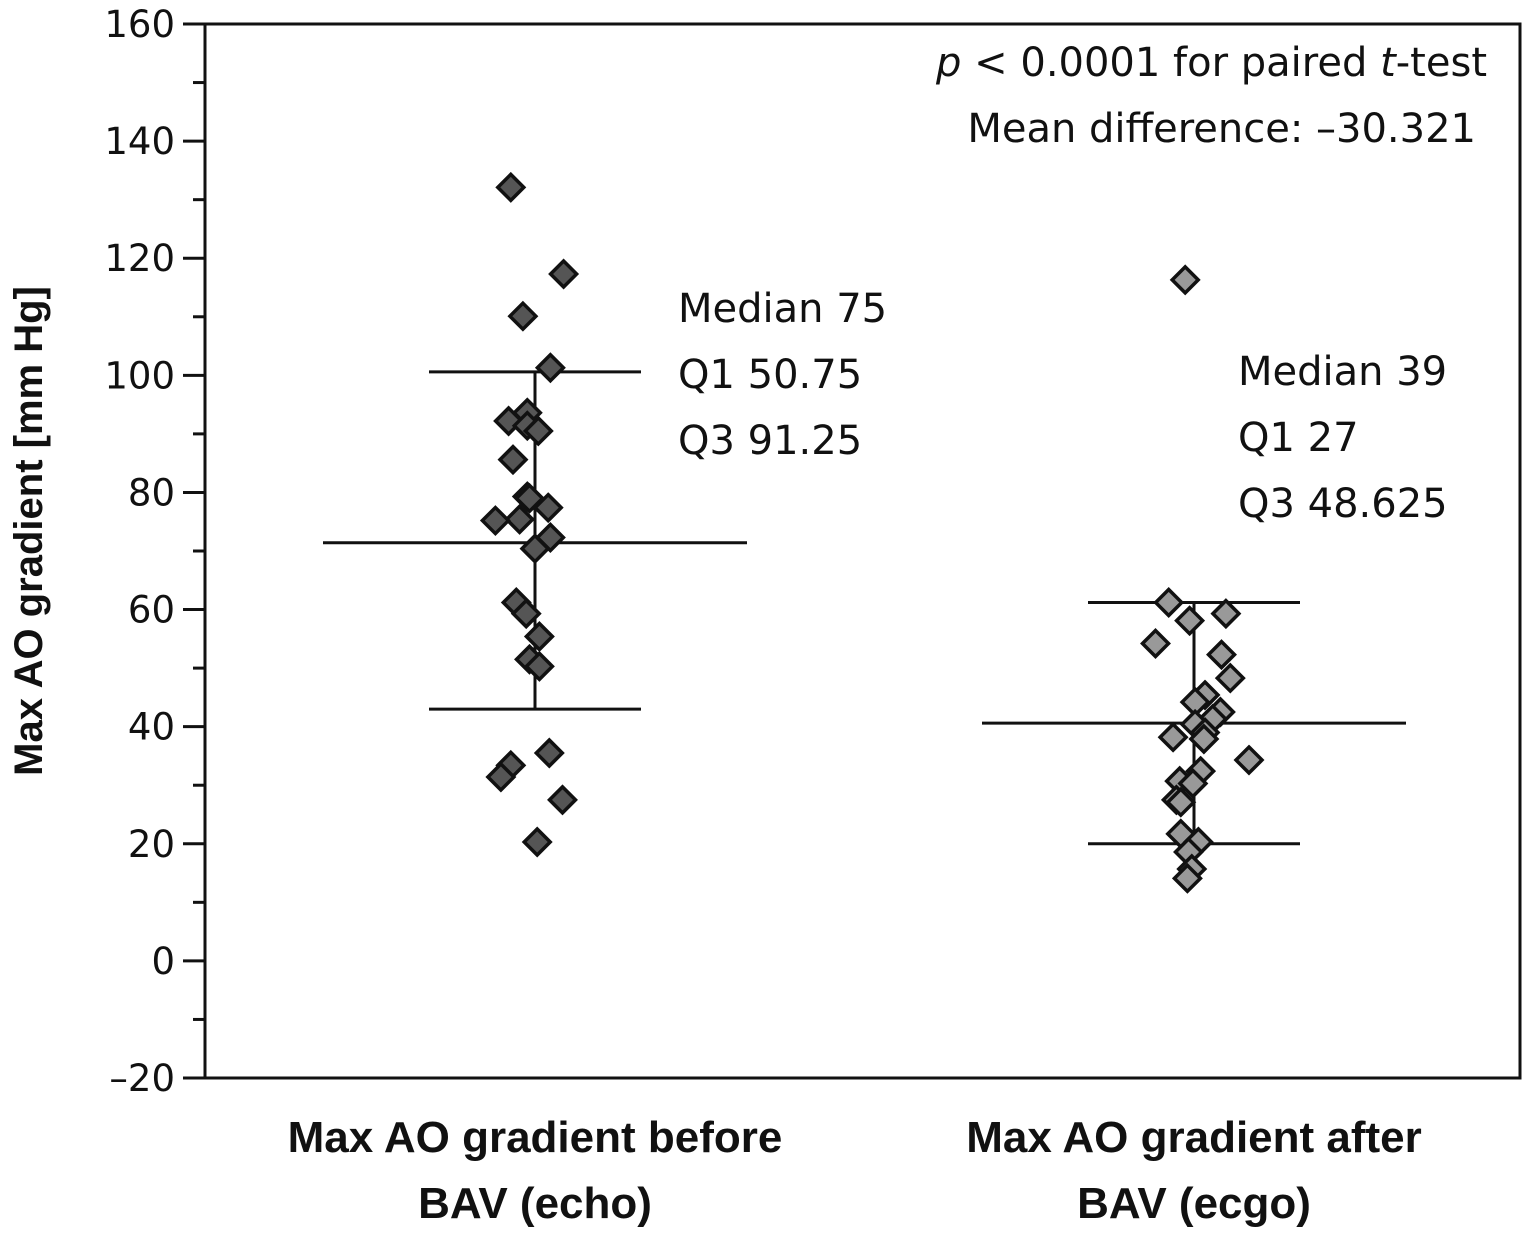  Describe the element at coordinates (139, 141) in the screenshot. I see `y-tick-label: 140` at that location.